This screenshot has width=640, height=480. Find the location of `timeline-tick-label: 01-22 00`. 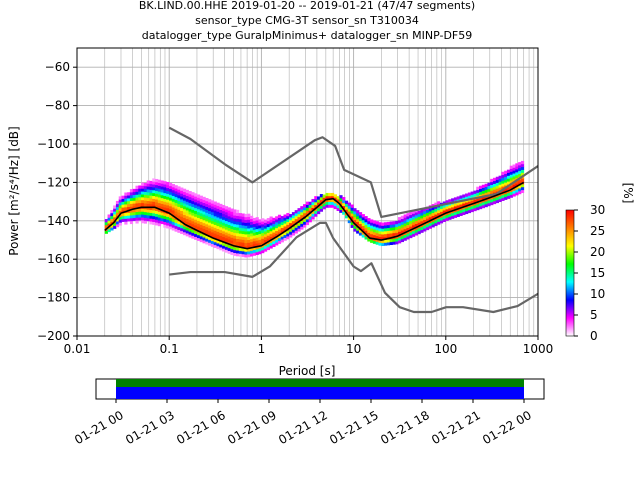

timeline-tick-label: 01-22 00 is located at coordinates (507, 427).